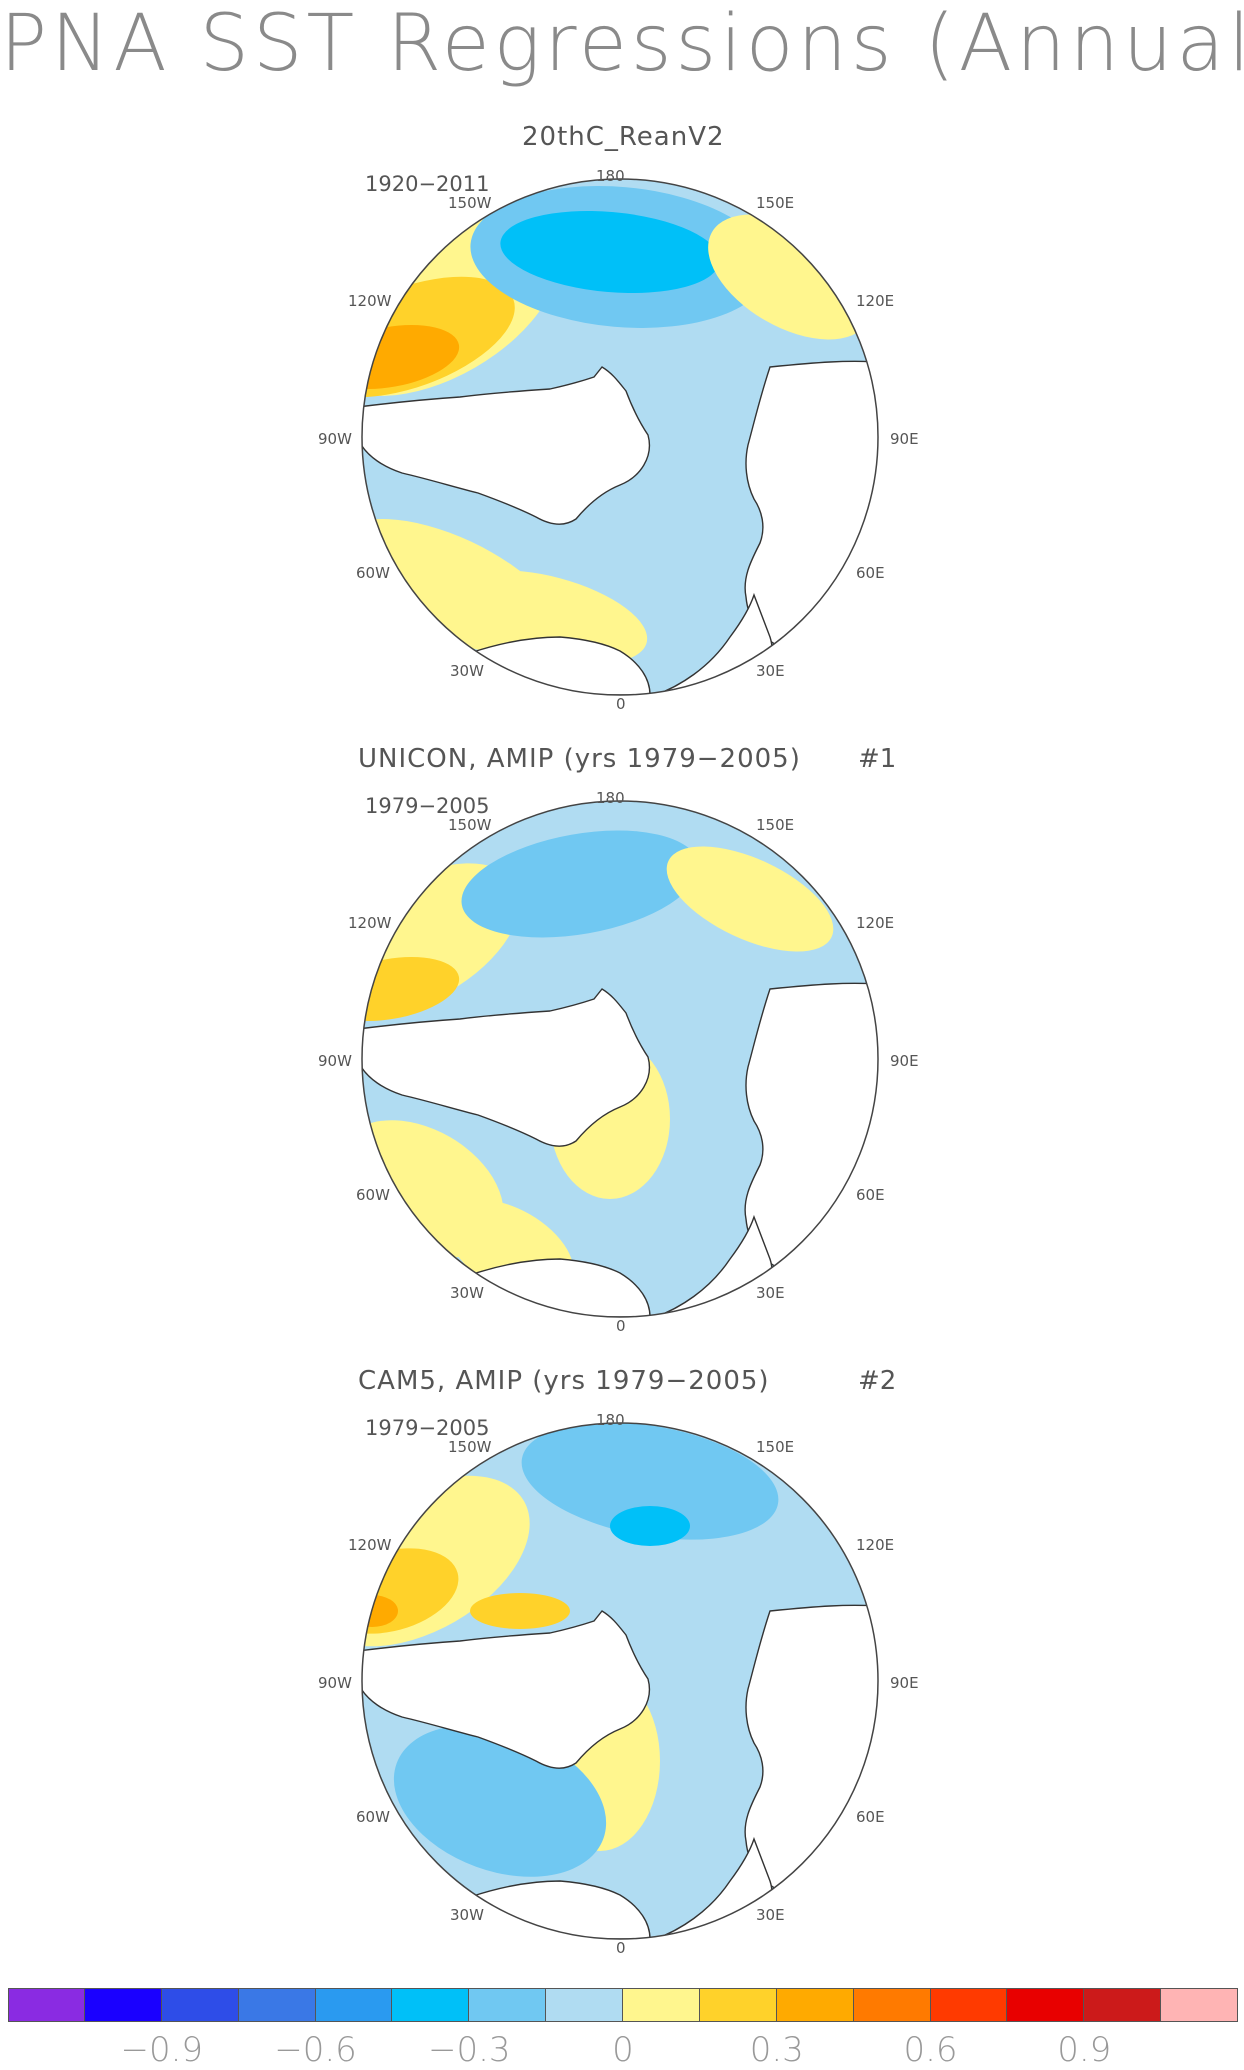 The width and height of the screenshot is (1244, 2070). What do you see at coordinates (564, 1381) in the screenshot?
I see `panel-title: CAM5, AMIP (yrs 1979−2005)` at bounding box center [564, 1381].